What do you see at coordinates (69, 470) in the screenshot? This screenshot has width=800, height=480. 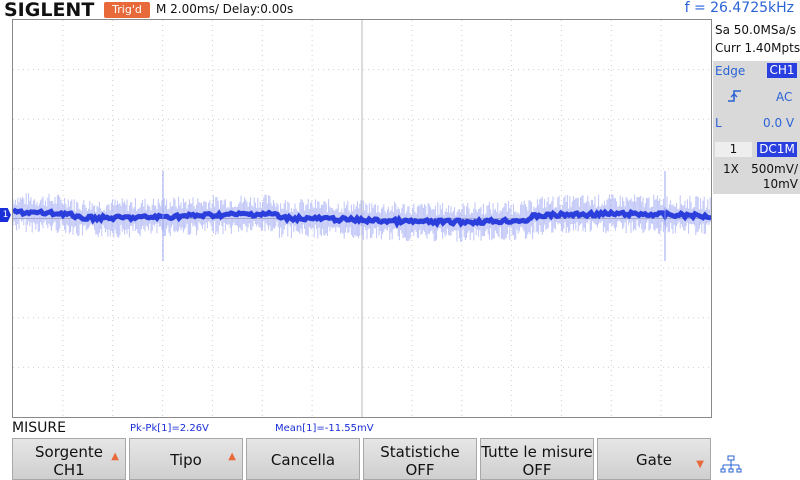 I see `softkey-value: CH1` at bounding box center [69, 470].